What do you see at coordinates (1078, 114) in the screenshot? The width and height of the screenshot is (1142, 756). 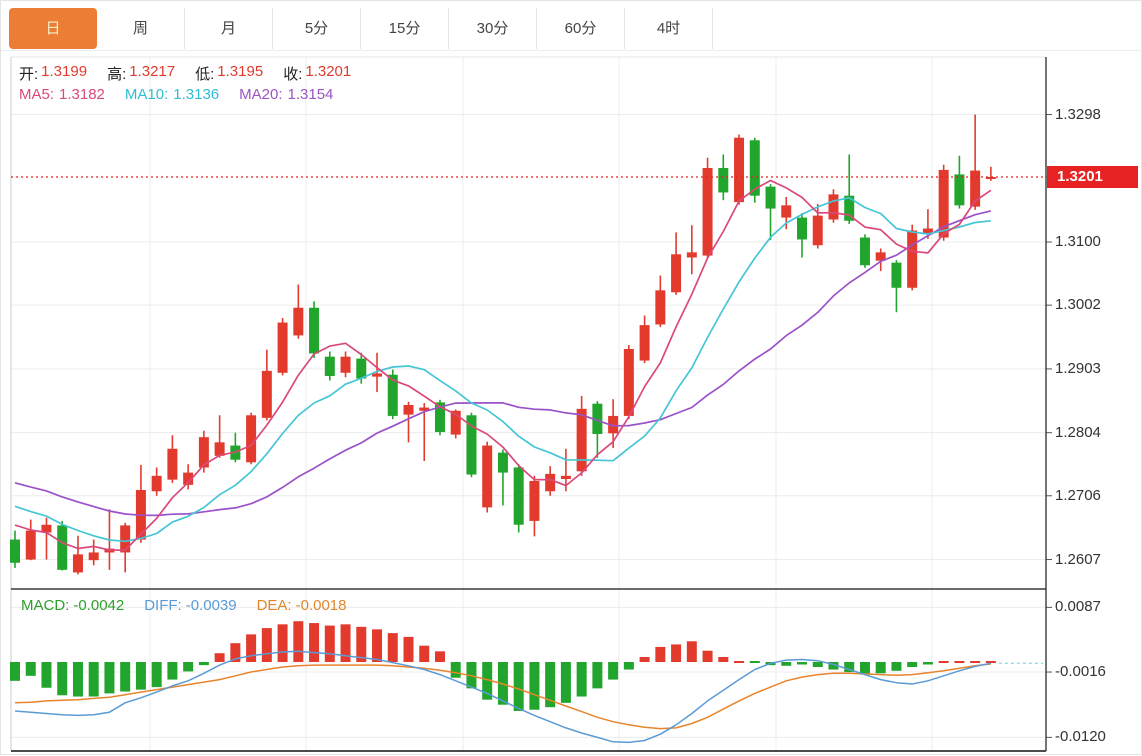 I see `axis-label: 1.3298` at bounding box center [1078, 114].